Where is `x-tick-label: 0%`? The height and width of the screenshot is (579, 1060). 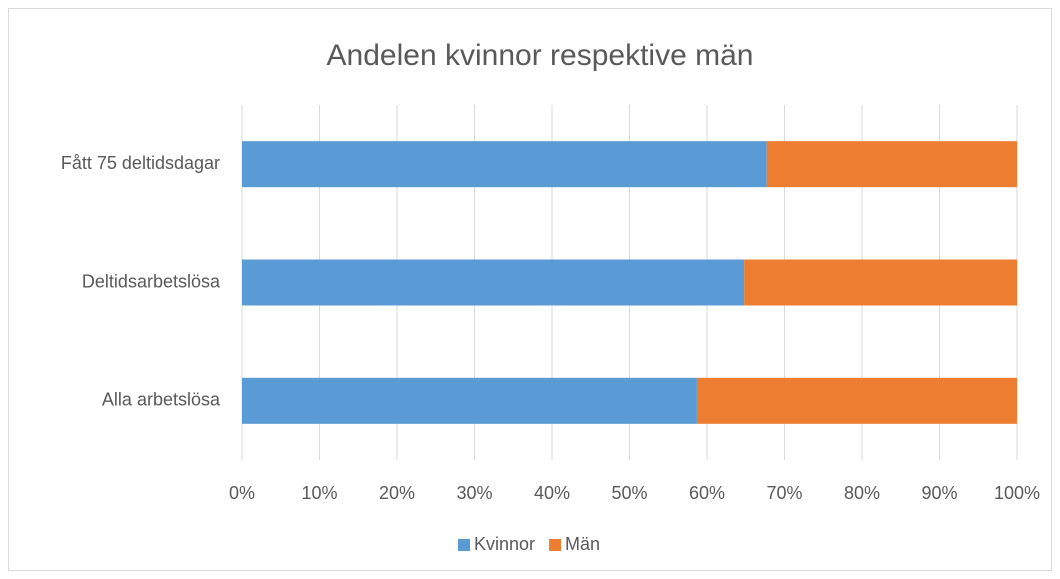 x-tick-label: 0% is located at coordinates (242, 493).